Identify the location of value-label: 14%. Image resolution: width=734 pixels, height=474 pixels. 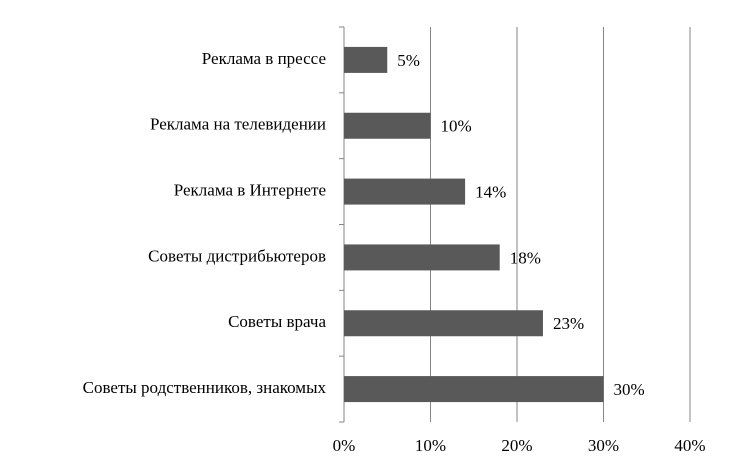
(490, 191).